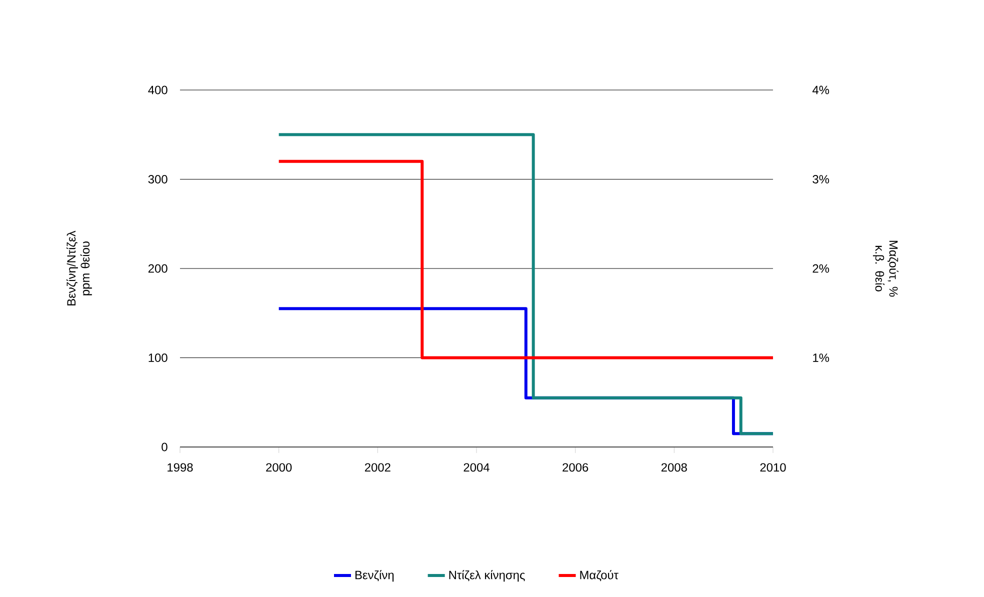 This screenshot has height=597, width=984. Describe the element at coordinates (158, 268) in the screenshot. I see `y-tick-label: 200` at that location.